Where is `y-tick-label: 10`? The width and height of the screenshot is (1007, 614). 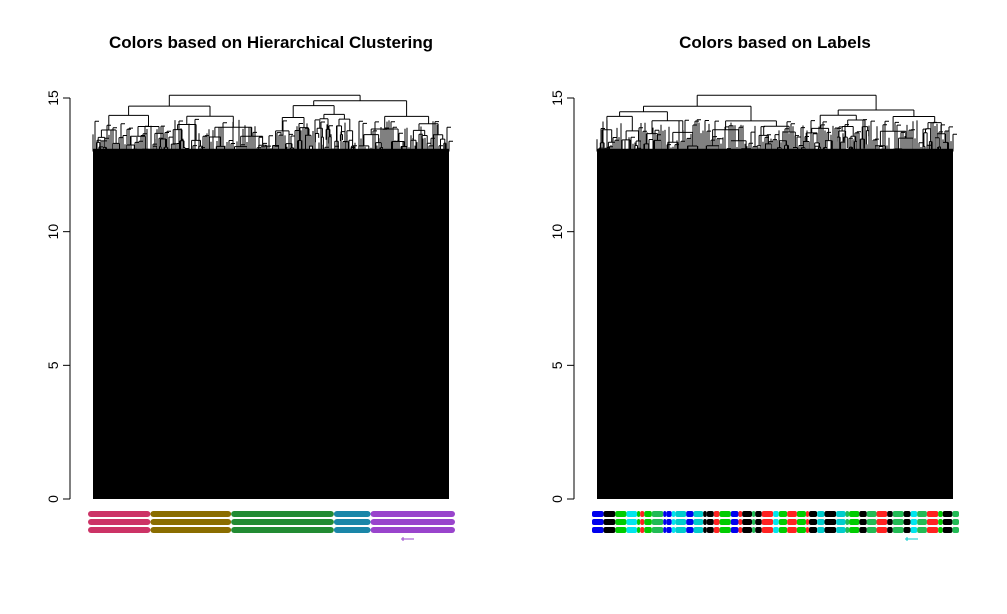
y-tick-label: 10 is located at coordinates (53, 232).